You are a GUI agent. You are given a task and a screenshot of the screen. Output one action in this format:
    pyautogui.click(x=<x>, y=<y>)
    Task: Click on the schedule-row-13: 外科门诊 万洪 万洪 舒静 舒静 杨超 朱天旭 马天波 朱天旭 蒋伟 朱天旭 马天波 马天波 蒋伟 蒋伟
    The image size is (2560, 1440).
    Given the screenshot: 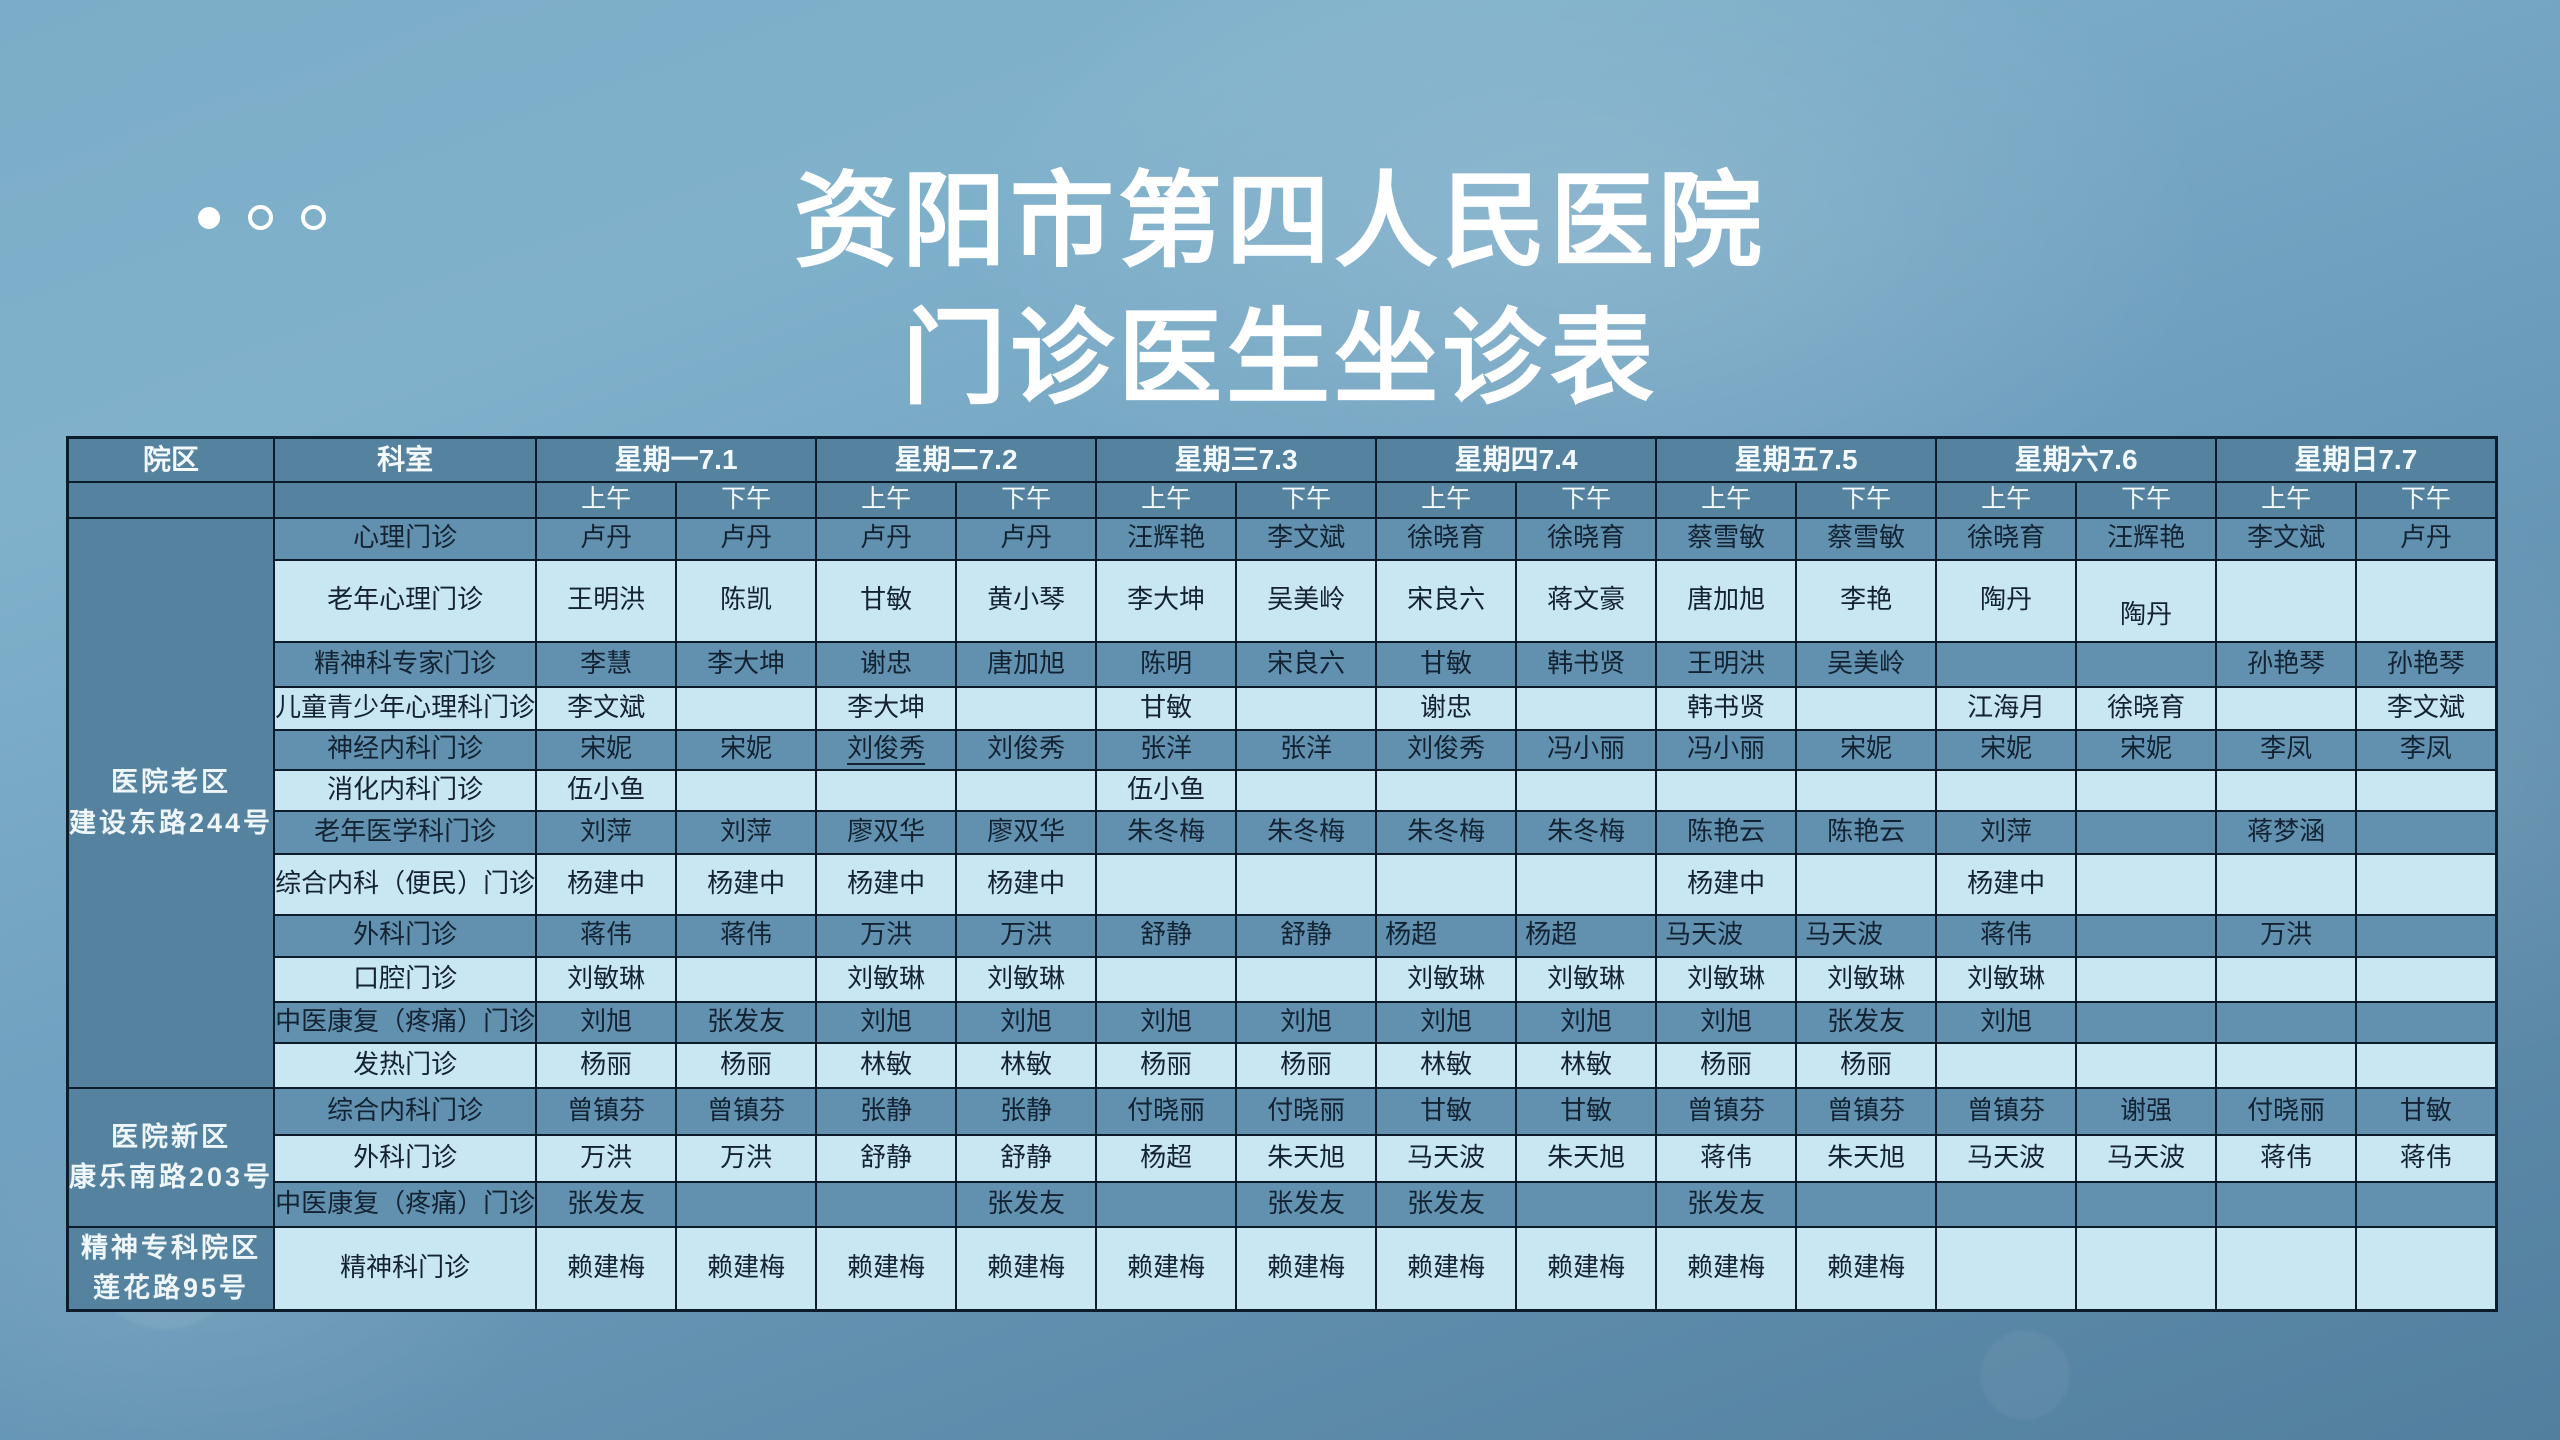 What is the action you would take?
    pyautogui.click(x=1283, y=1158)
    